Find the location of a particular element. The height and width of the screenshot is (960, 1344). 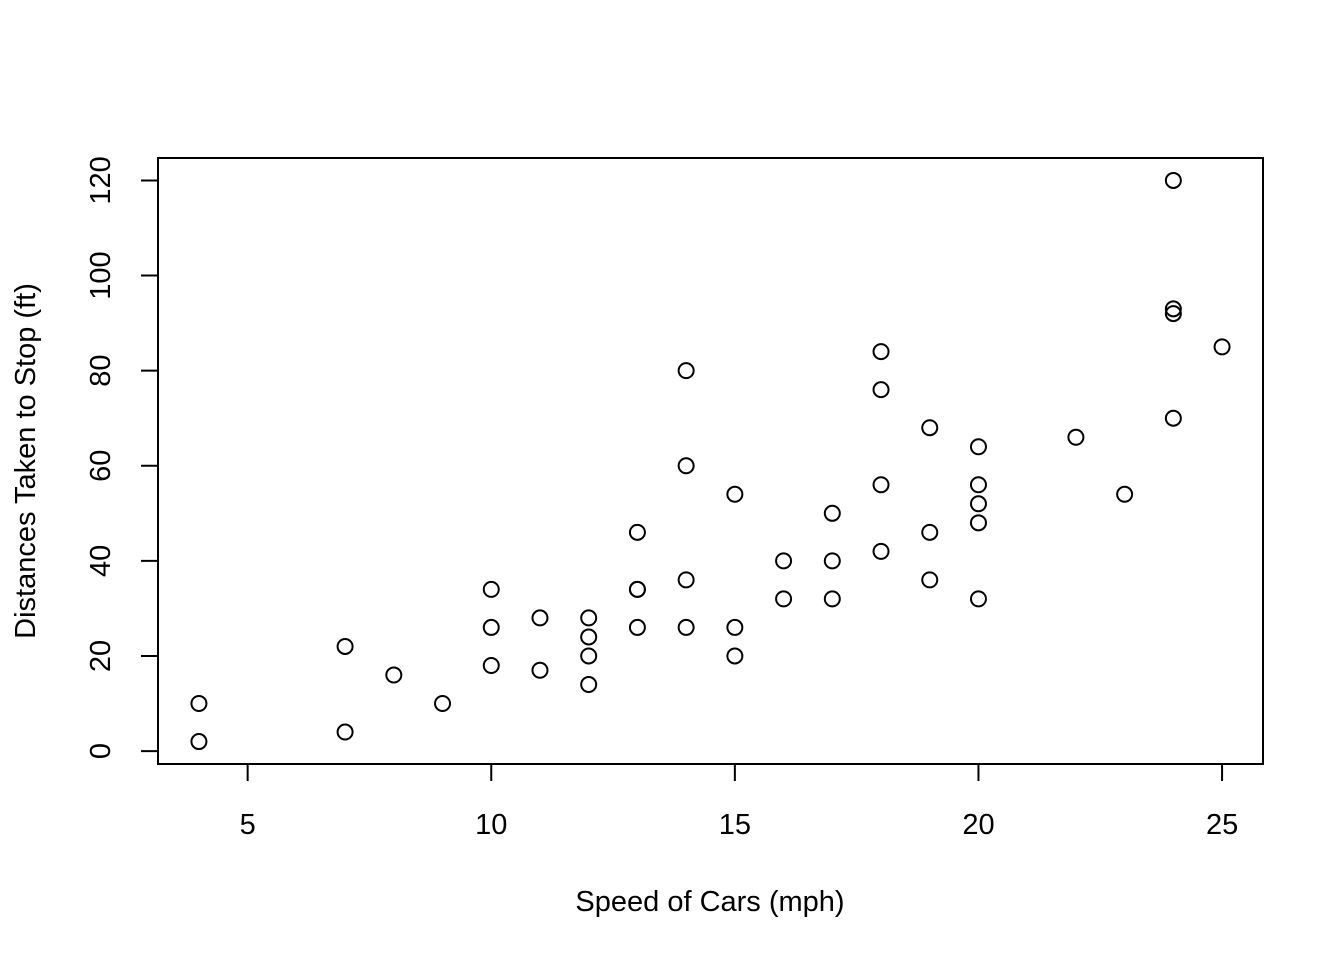

y-tick-label: 20 is located at coordinates (101, 656).